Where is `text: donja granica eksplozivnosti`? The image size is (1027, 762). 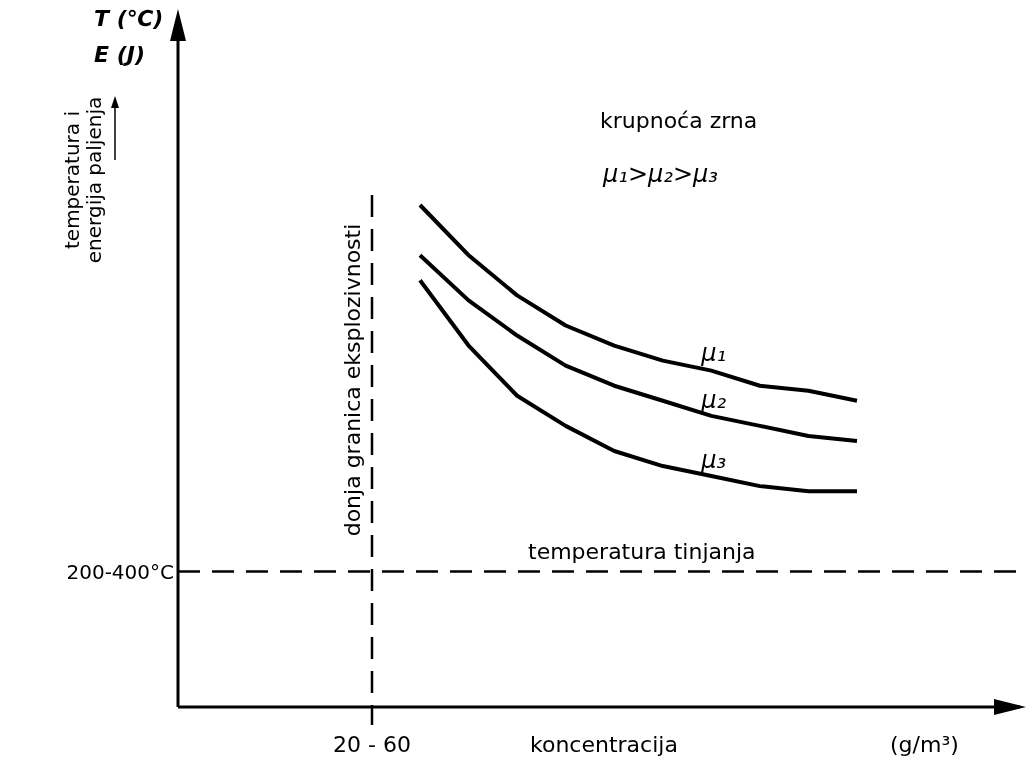
text: donja granica eksplozivnosti is located at coordinates (352, 380).